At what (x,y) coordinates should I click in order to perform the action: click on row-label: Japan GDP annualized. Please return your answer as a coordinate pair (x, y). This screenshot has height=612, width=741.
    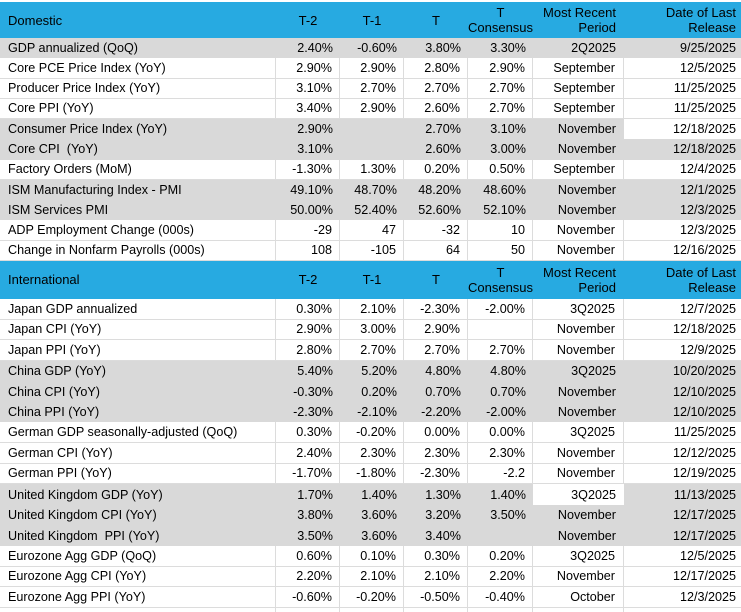
    Looking at the image, I should click on (138, 309).